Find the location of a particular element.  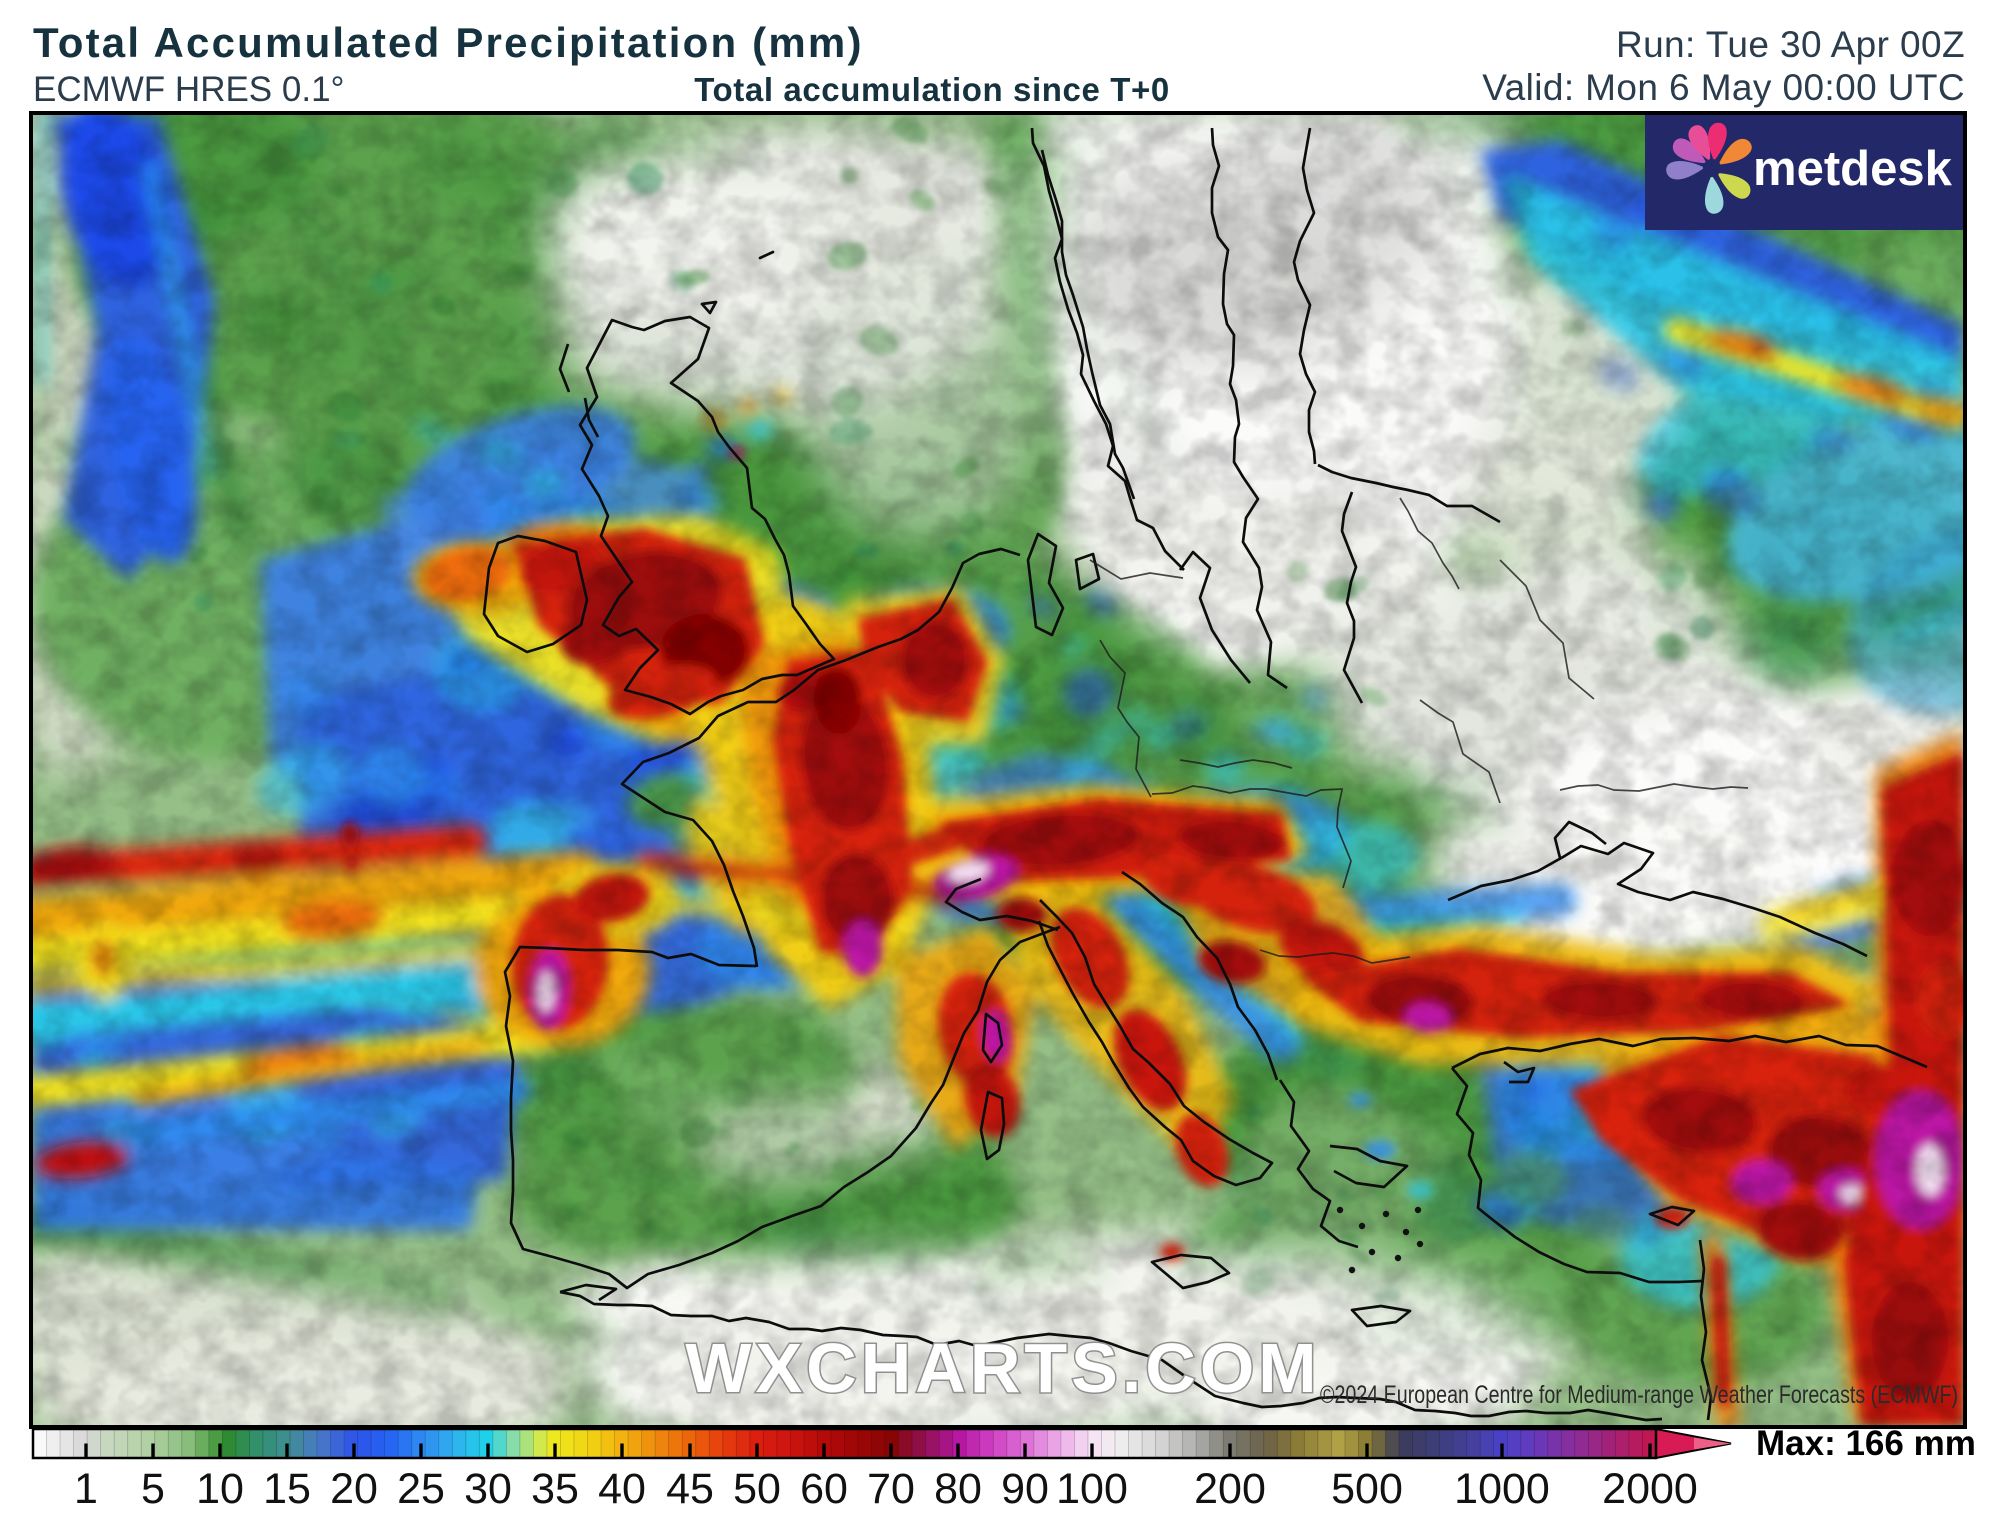

svg-text: 2000 is located at coordinates (1650, 1489).